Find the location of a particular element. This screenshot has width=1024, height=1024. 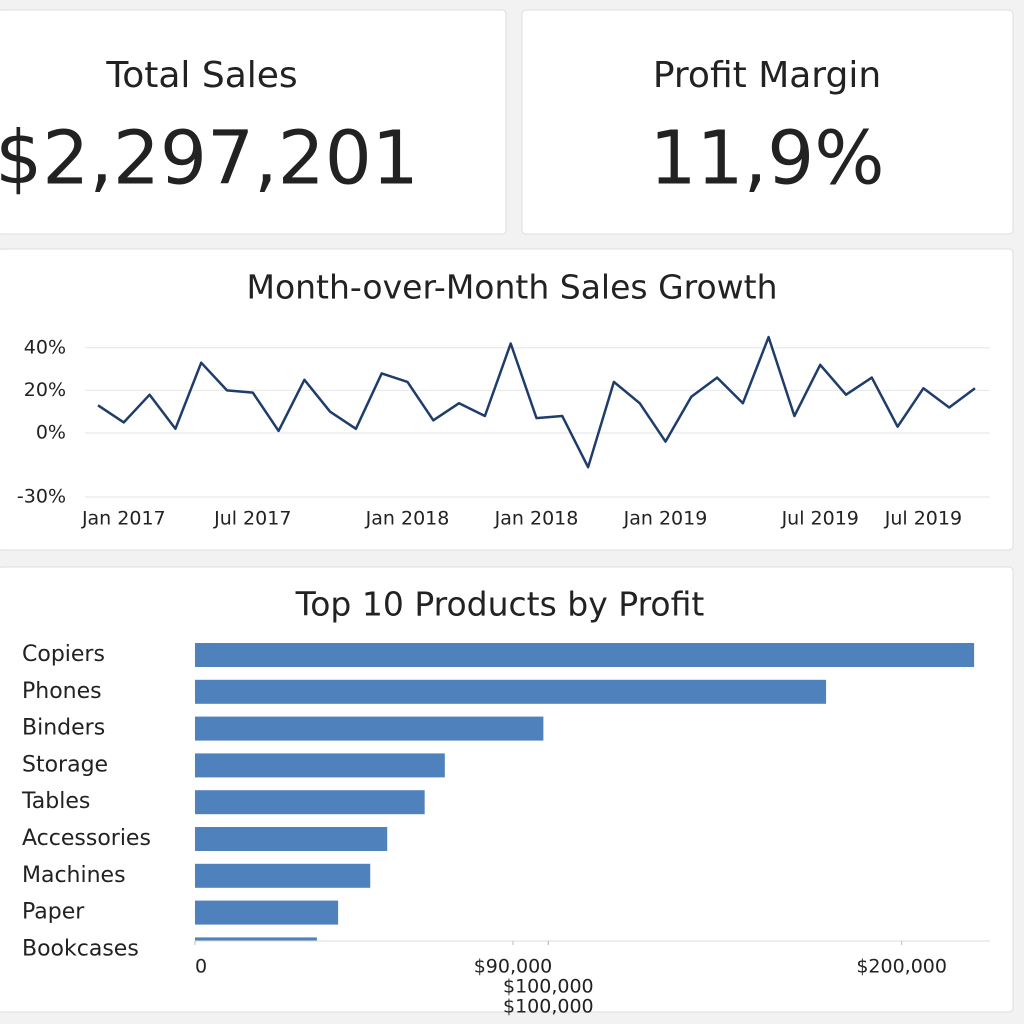

y-tick-label: 20% is located at coordinates (45, 390).